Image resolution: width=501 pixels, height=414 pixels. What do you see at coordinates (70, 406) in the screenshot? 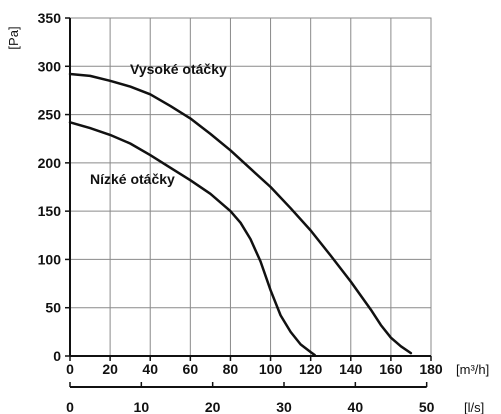
I see `x2-tick-label: 0` at bounding box center [70, 406].